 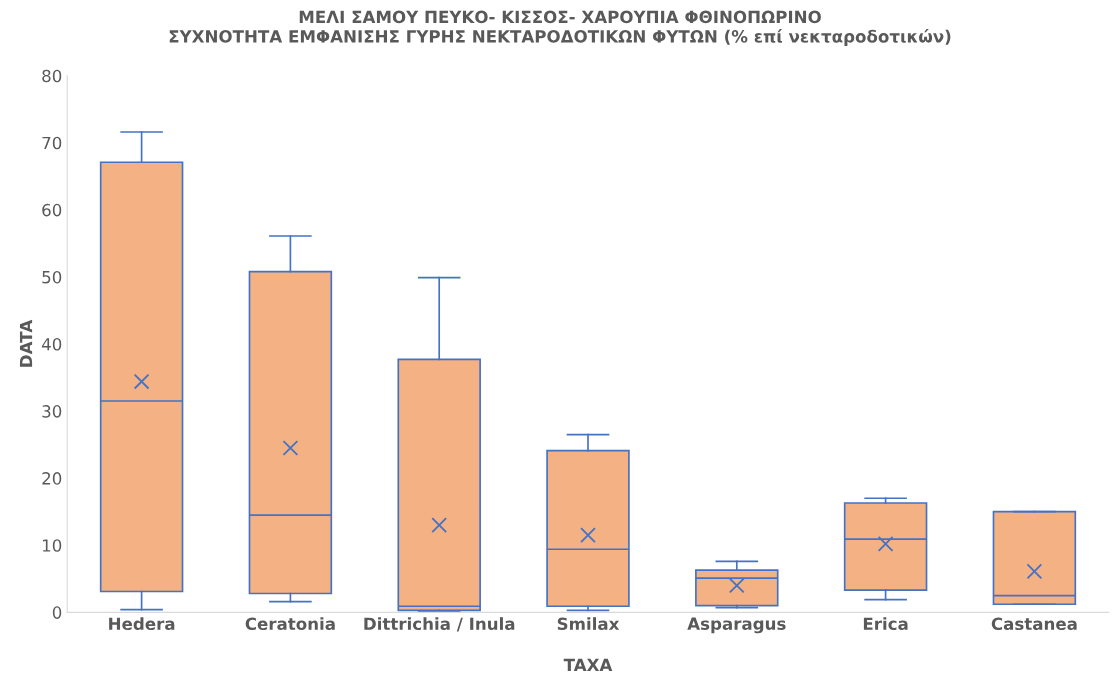 What do you see at coordinates (26, 343) in the screenshot?
I see `y-axis-title: DATA` at bounding box center [26, 343].